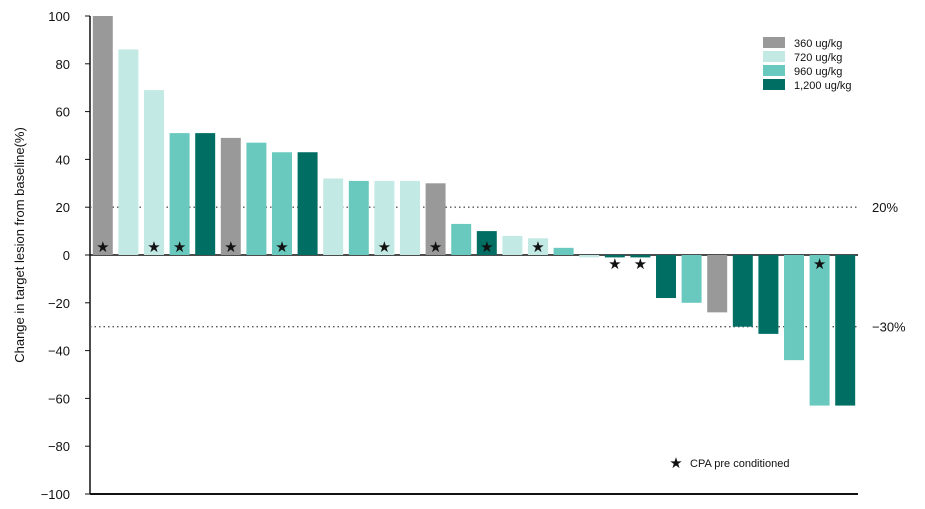  What do you see at coordinates (739, 464) in the screenshot?
I see `annotation-text: CPA pre conditioned` at bounding box center [739, 464].